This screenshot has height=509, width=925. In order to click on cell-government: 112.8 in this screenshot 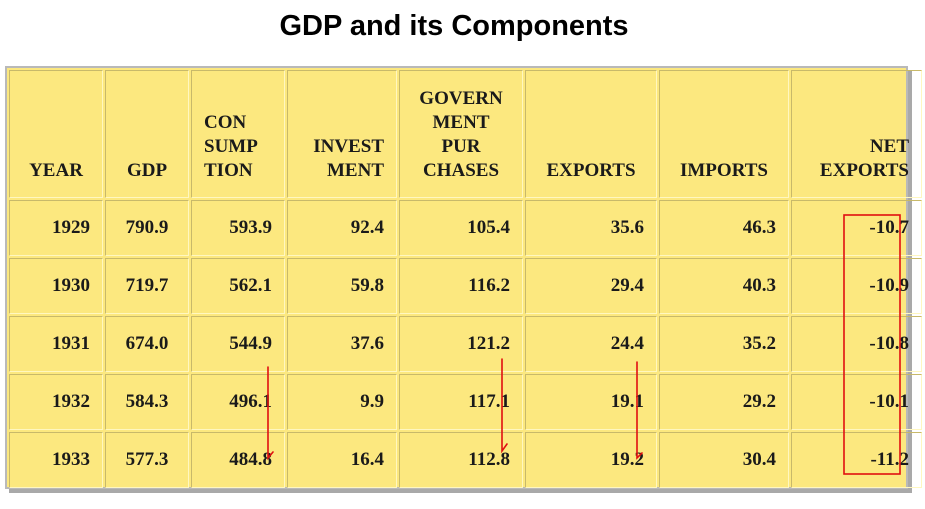, I will do `click(461, 460)`.